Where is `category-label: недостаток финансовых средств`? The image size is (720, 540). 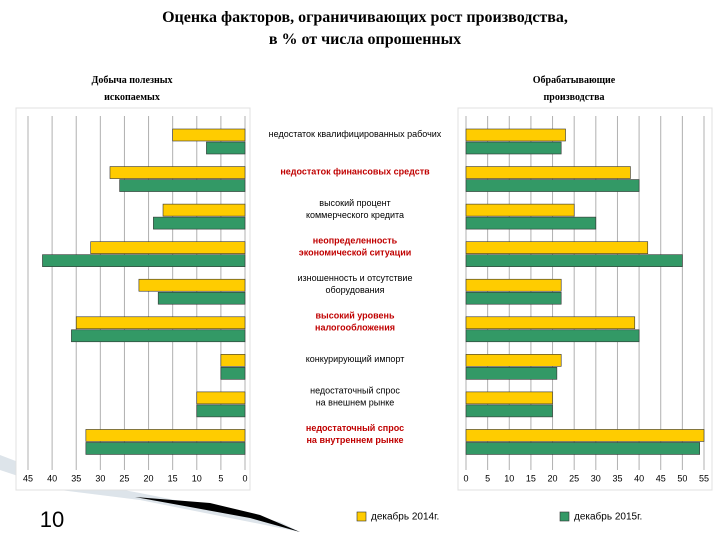
category-label: недостаток финансовых средств is located at coordinates (355, 172).